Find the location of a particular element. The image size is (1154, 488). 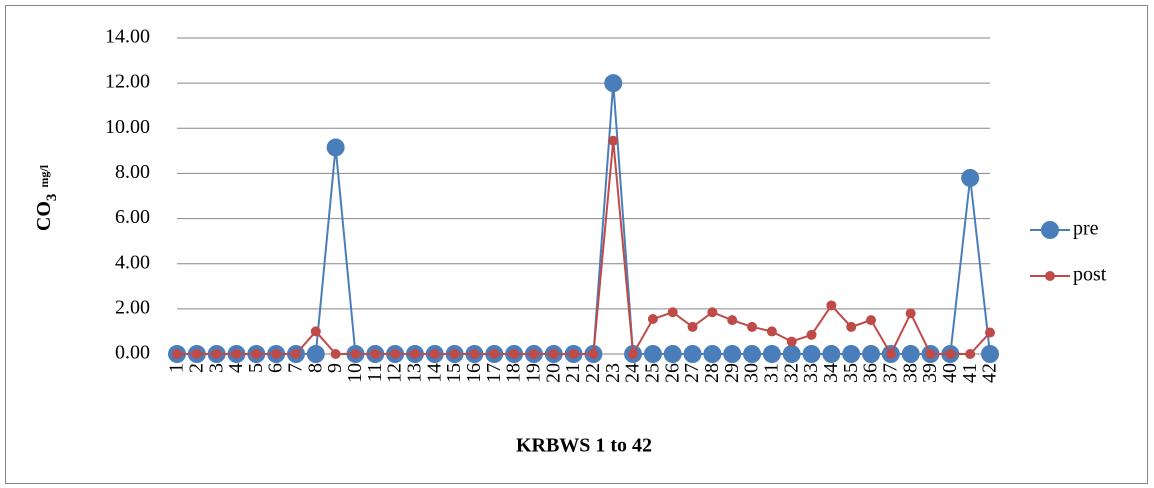

x-tick-label: 2 is located at coordinates (196, 368).